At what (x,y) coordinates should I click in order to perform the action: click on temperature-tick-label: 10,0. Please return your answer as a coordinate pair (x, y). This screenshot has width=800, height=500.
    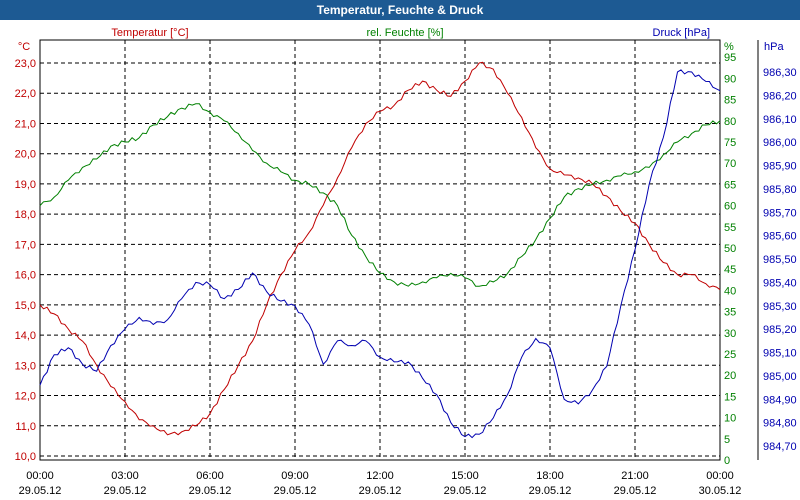
    Looking at the image, I should click on (25, 457).